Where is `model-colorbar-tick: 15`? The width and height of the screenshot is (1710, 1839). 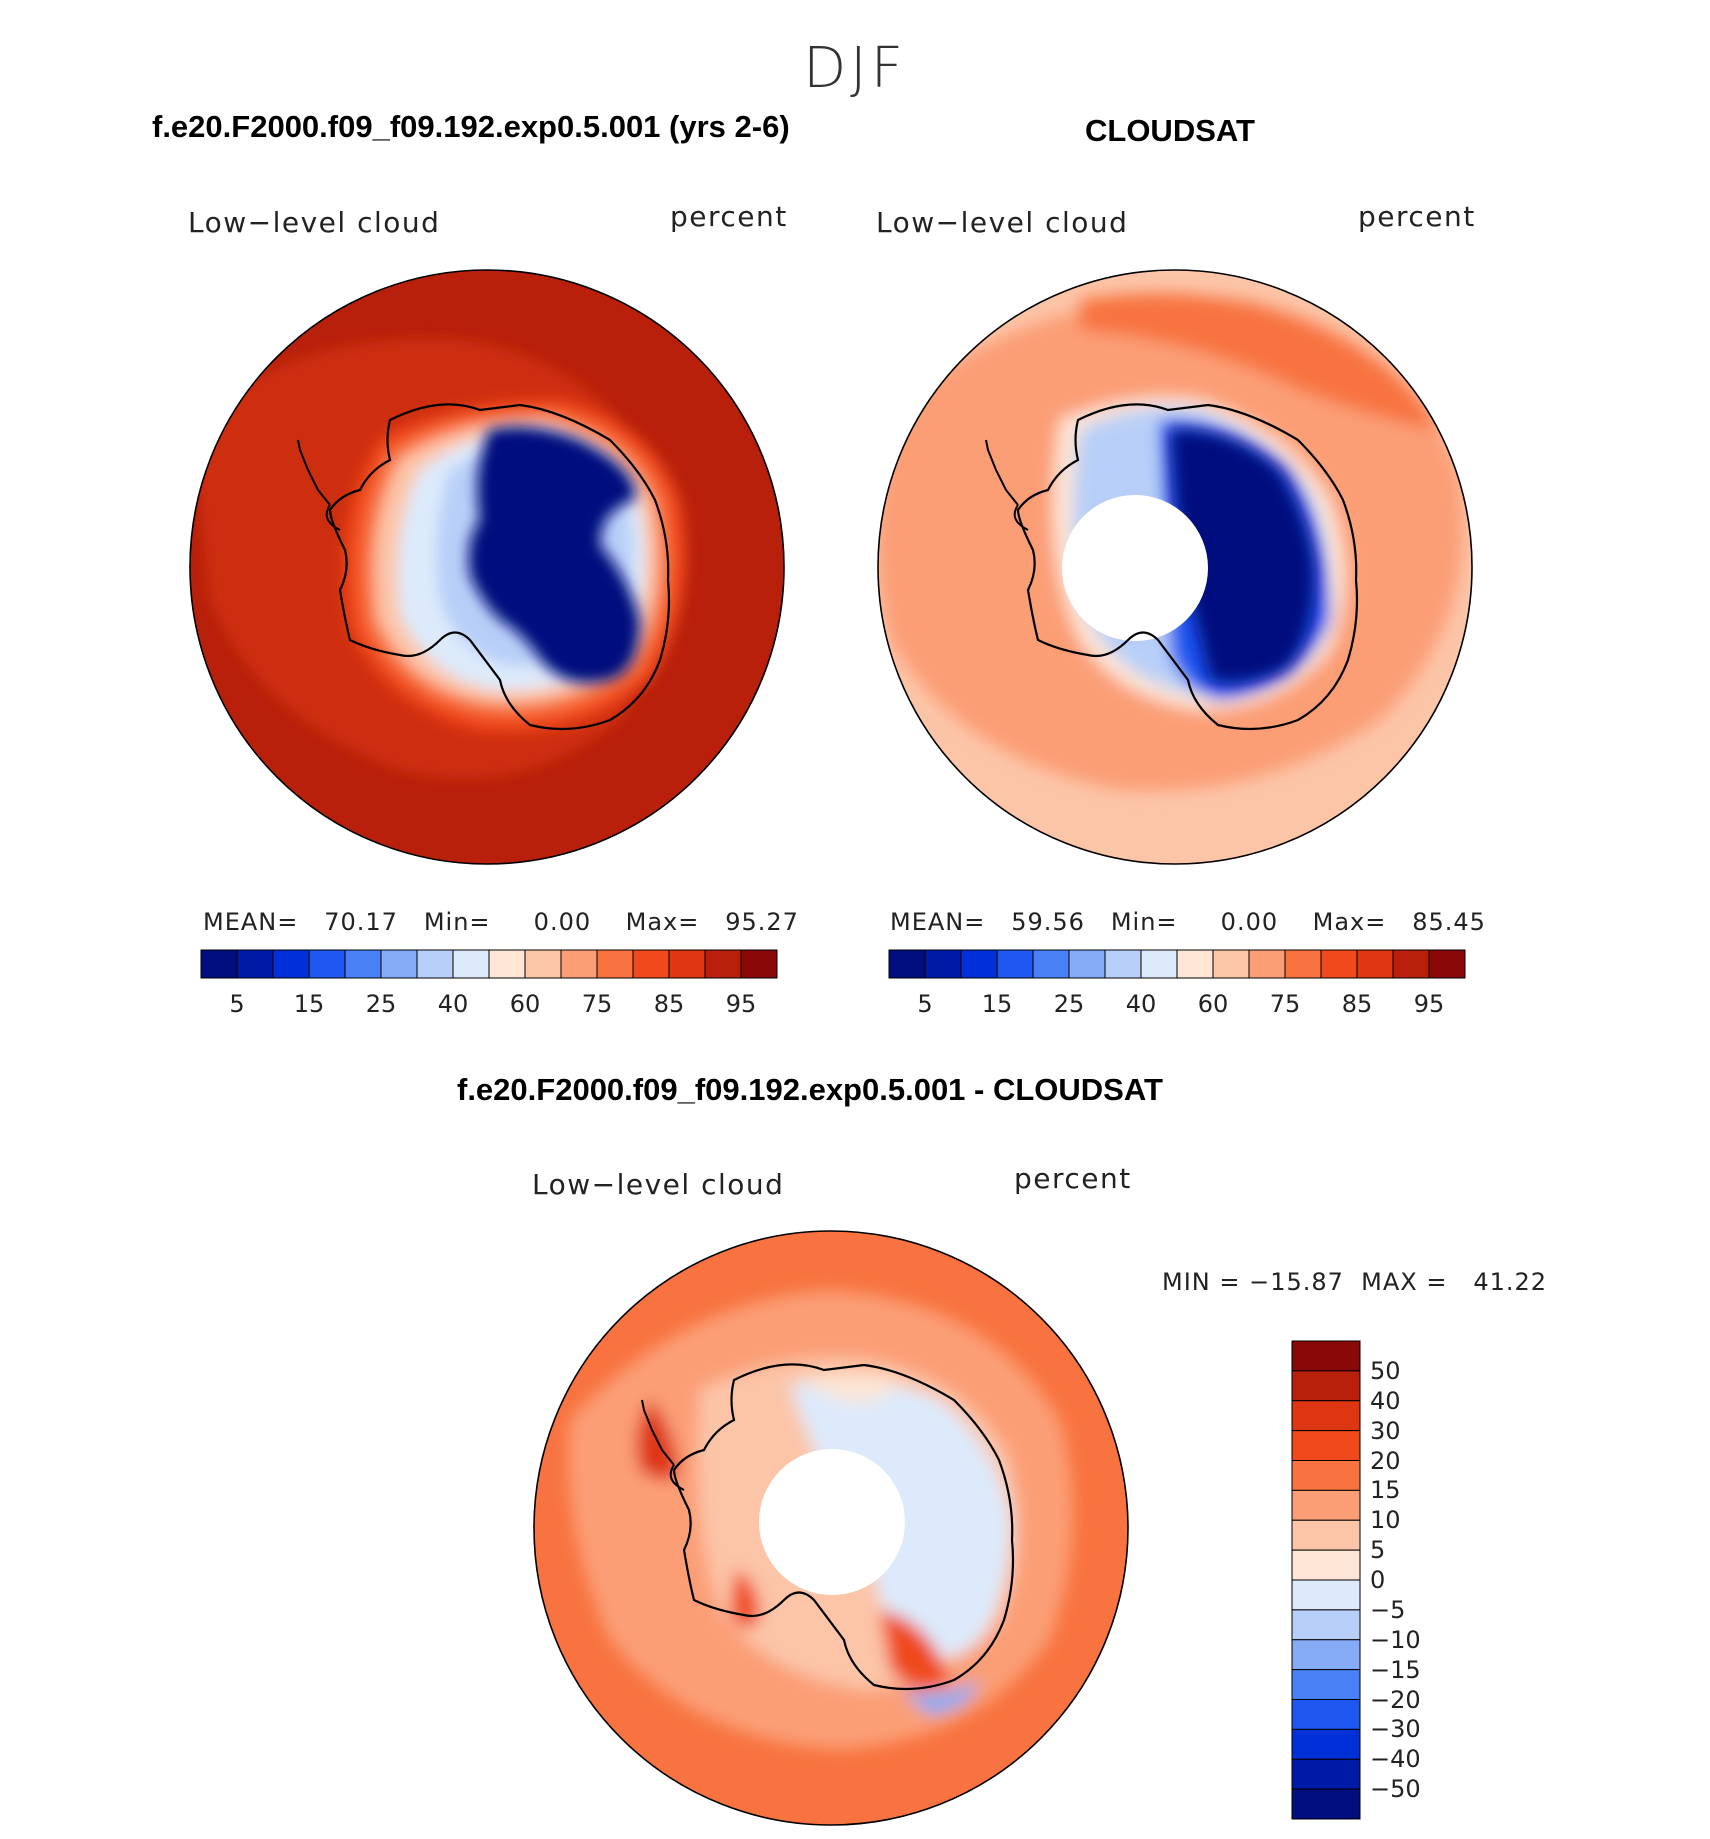
model-colorbar-tick: 15 is located at coordinates (309, 1004).